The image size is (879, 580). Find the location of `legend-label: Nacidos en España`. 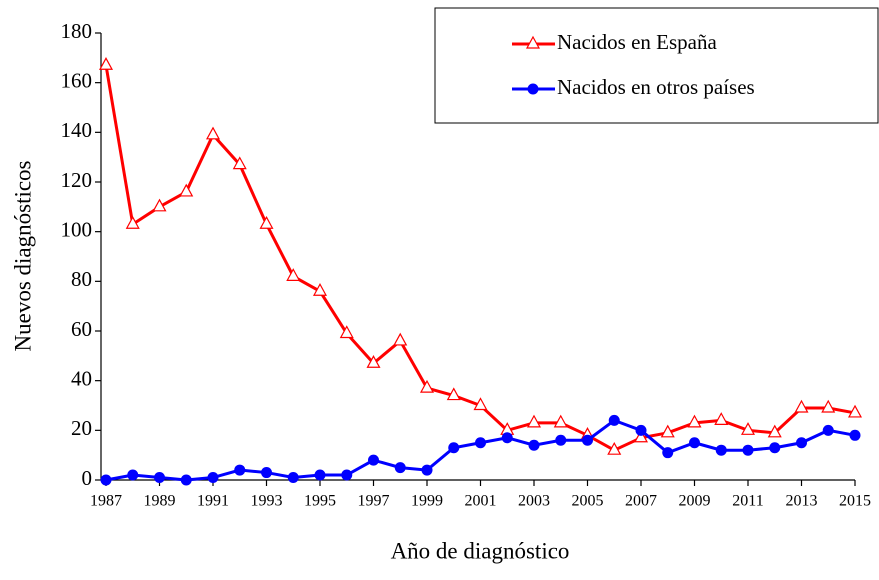

legend-label: Nacidos en España is located at coordinates (637, 42).